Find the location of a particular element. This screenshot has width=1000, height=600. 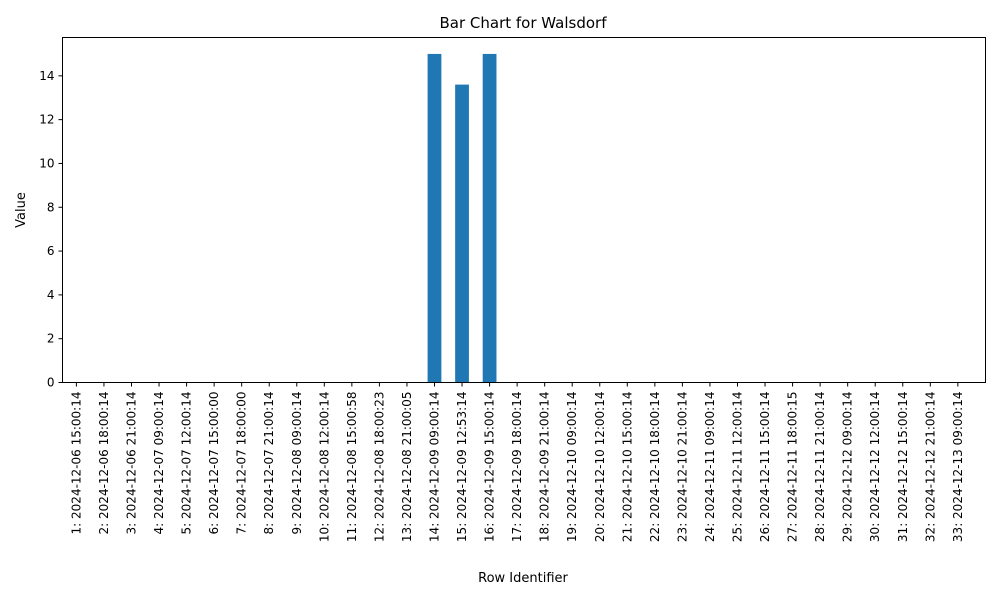

x-tick-label: 11: 2024-12-08 15:00:58 is located at coordinates (352, 467).